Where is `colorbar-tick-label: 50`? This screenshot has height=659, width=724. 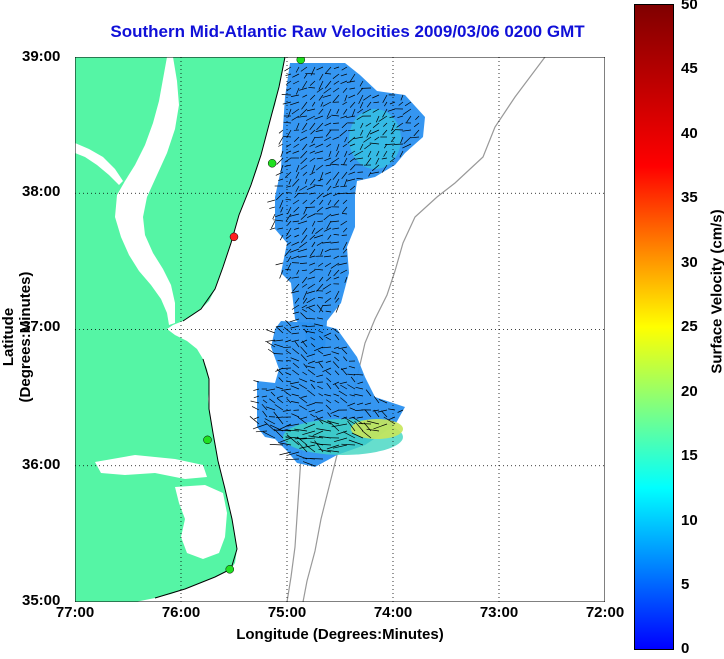
colorbar-tick-label: 50 is located at coordinates (689, 6).